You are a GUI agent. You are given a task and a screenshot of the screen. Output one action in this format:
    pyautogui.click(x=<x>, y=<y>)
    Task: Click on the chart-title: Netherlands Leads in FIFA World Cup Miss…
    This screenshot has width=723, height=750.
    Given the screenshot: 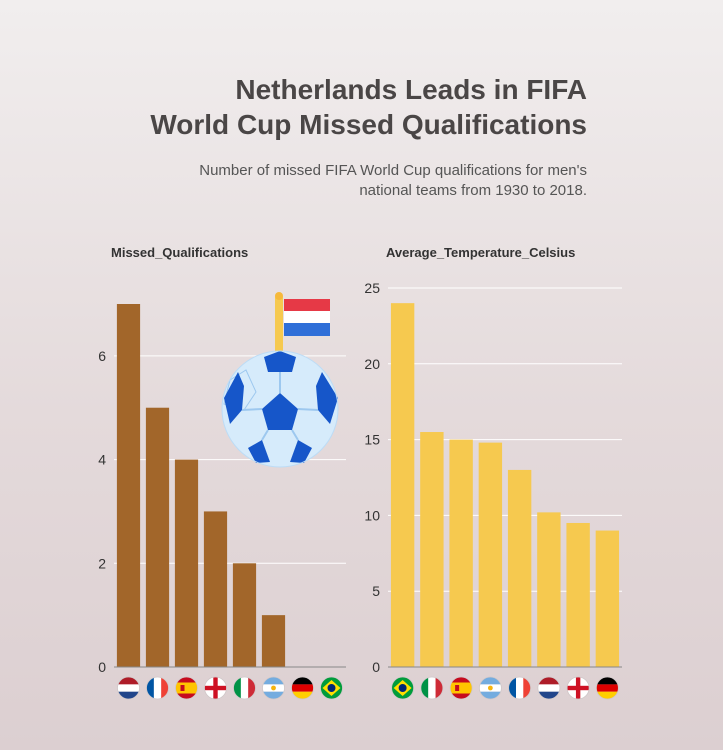 What is the action you would take?
    pyautogui.click(x=327, y=107)
    